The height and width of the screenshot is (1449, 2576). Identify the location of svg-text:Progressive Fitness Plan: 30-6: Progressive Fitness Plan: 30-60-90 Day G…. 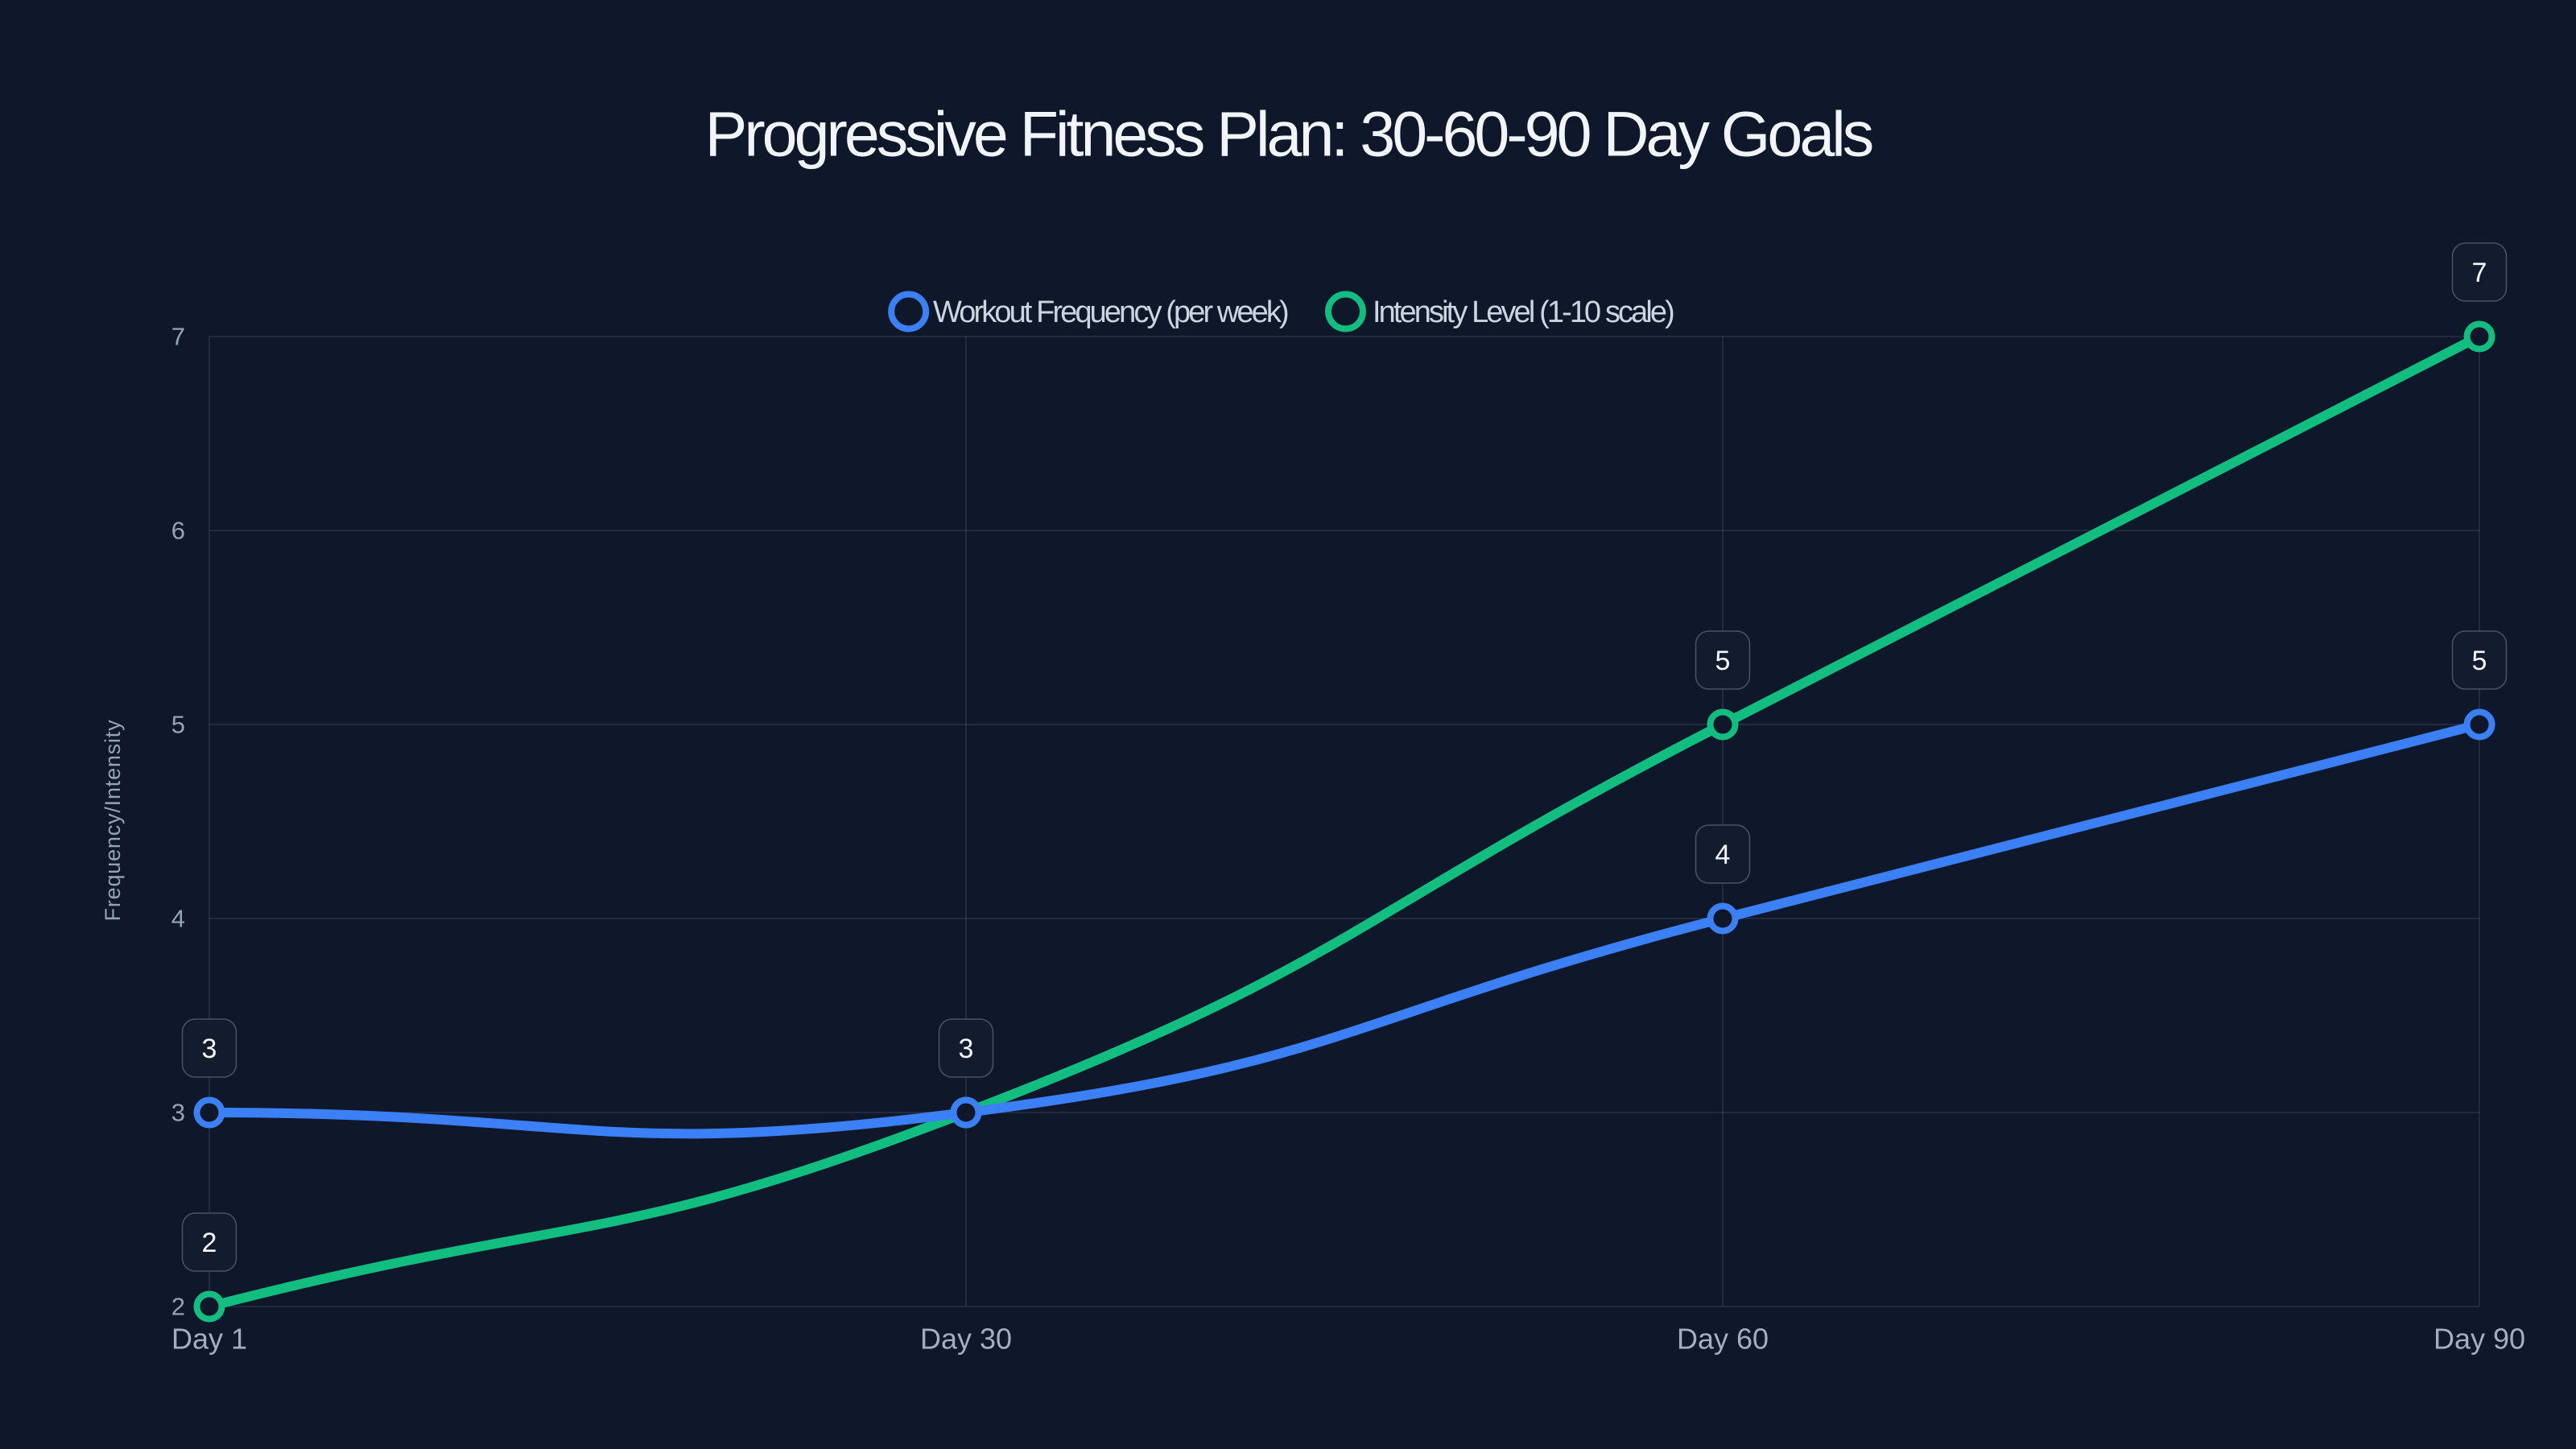
(1288, 134).